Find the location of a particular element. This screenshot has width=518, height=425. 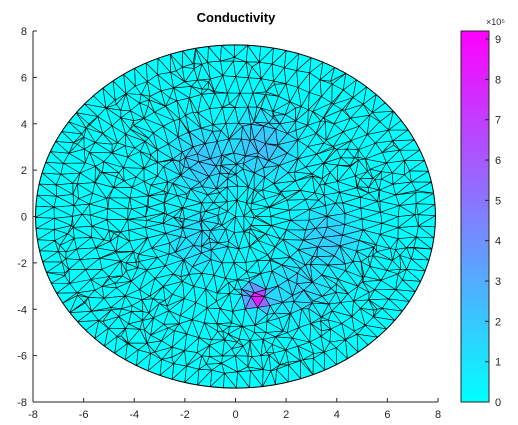

colorbar-tick-label: 3 is located at coordinates (498, 282).